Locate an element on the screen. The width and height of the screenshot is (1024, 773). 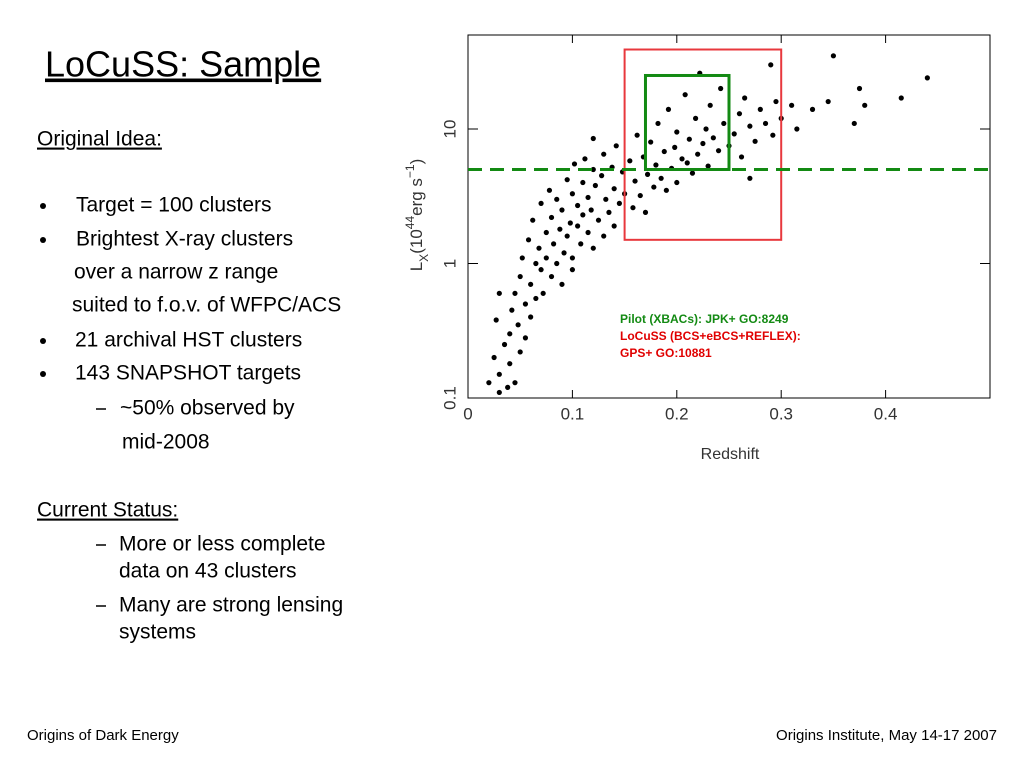
bullet-text: 21 archival HST clusters is located at coordinates (188, 340).